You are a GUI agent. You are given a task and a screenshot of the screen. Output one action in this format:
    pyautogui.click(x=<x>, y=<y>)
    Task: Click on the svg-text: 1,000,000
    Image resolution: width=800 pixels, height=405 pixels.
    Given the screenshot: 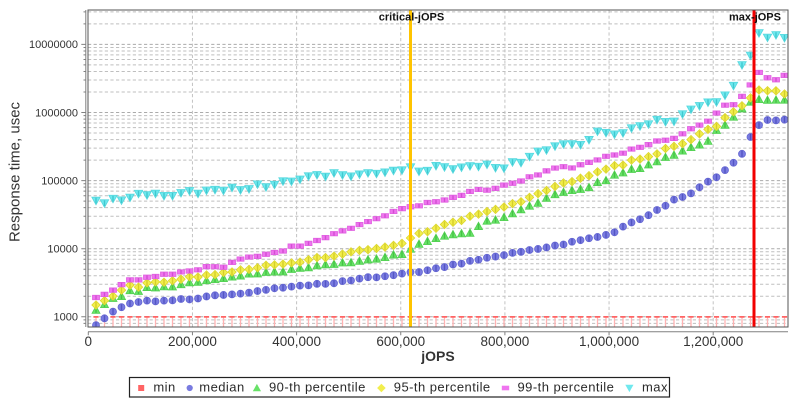 What is the action you would take?
    pyautogui.click(x=609, y=341)
    